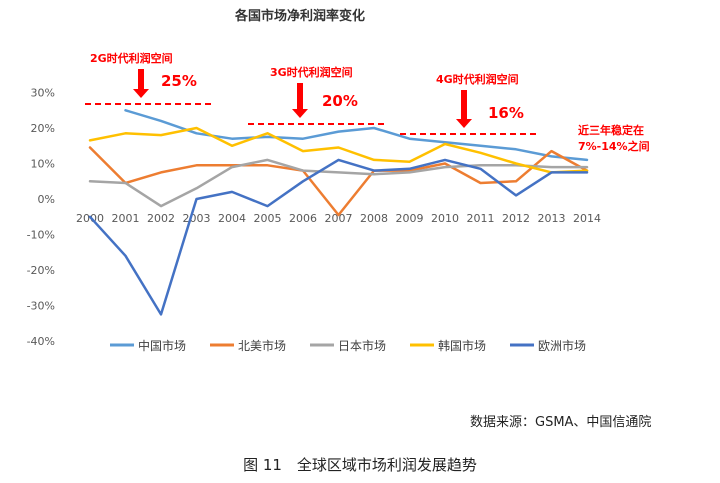  I want to click on note-line-1: 近三年稳定在, so click(611, 130).